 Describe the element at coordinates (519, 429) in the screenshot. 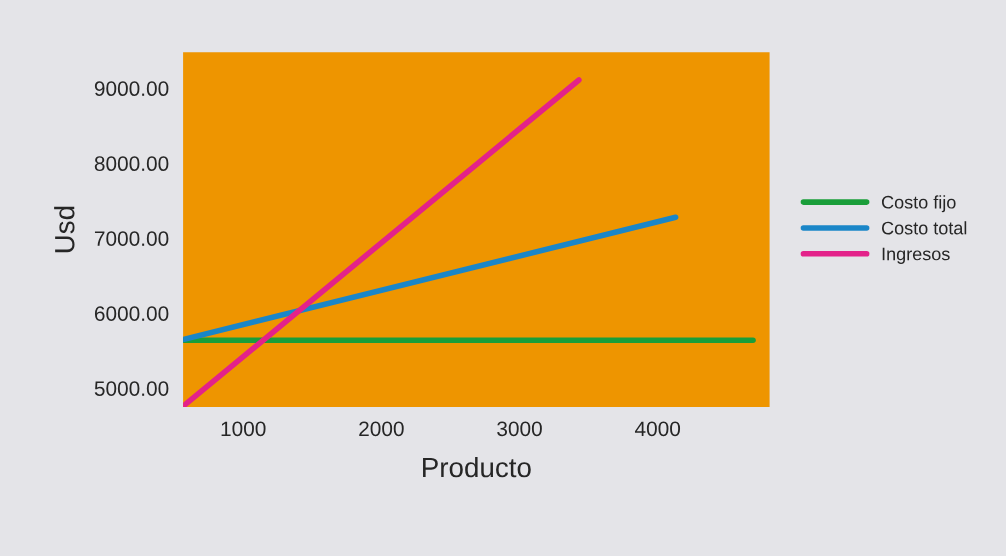

I see `x-tick-label: 3000` at that location.